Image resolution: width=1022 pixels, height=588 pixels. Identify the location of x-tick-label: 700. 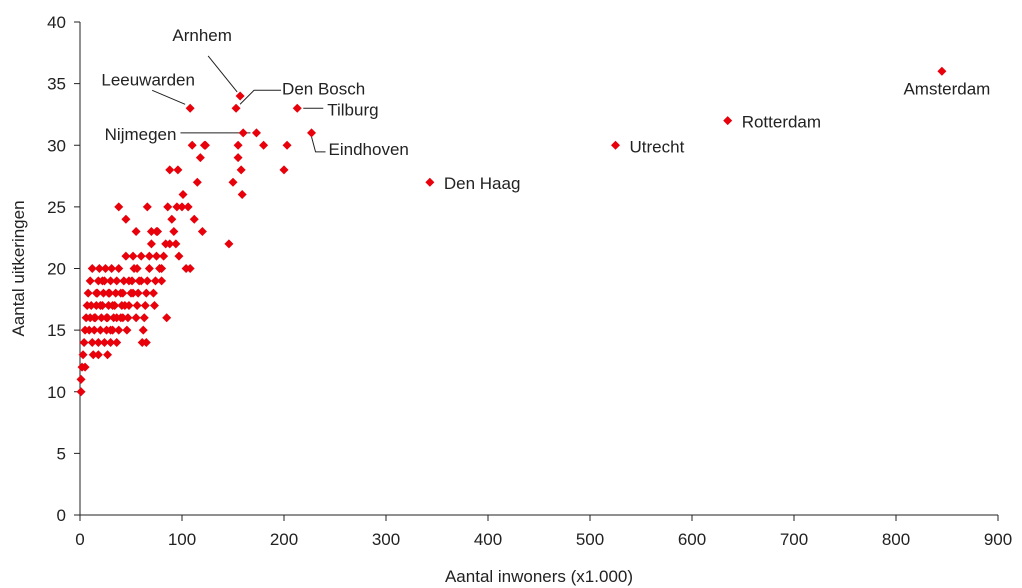
(794, 539).